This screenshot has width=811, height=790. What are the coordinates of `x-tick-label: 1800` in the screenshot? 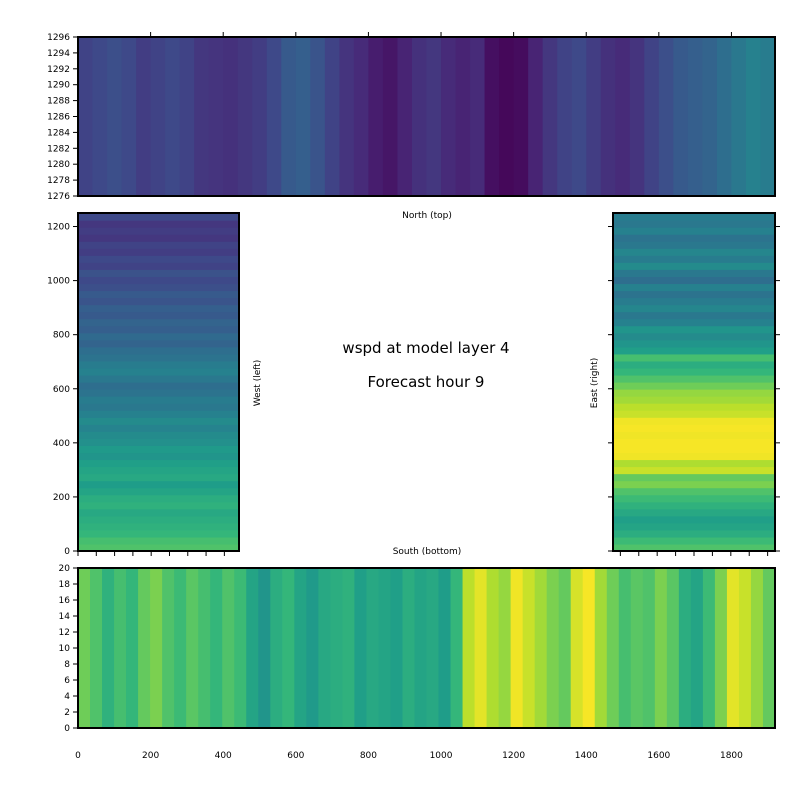 It's located at (731, 756).